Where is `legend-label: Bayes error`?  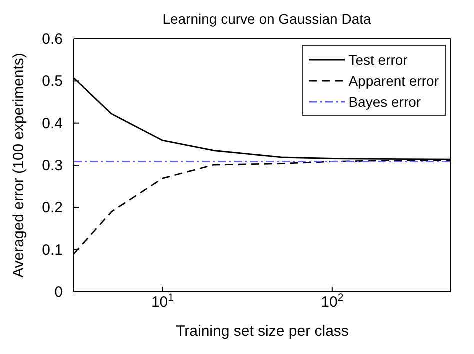 legend-label: Bayes error is located at coordinates (385, 102).